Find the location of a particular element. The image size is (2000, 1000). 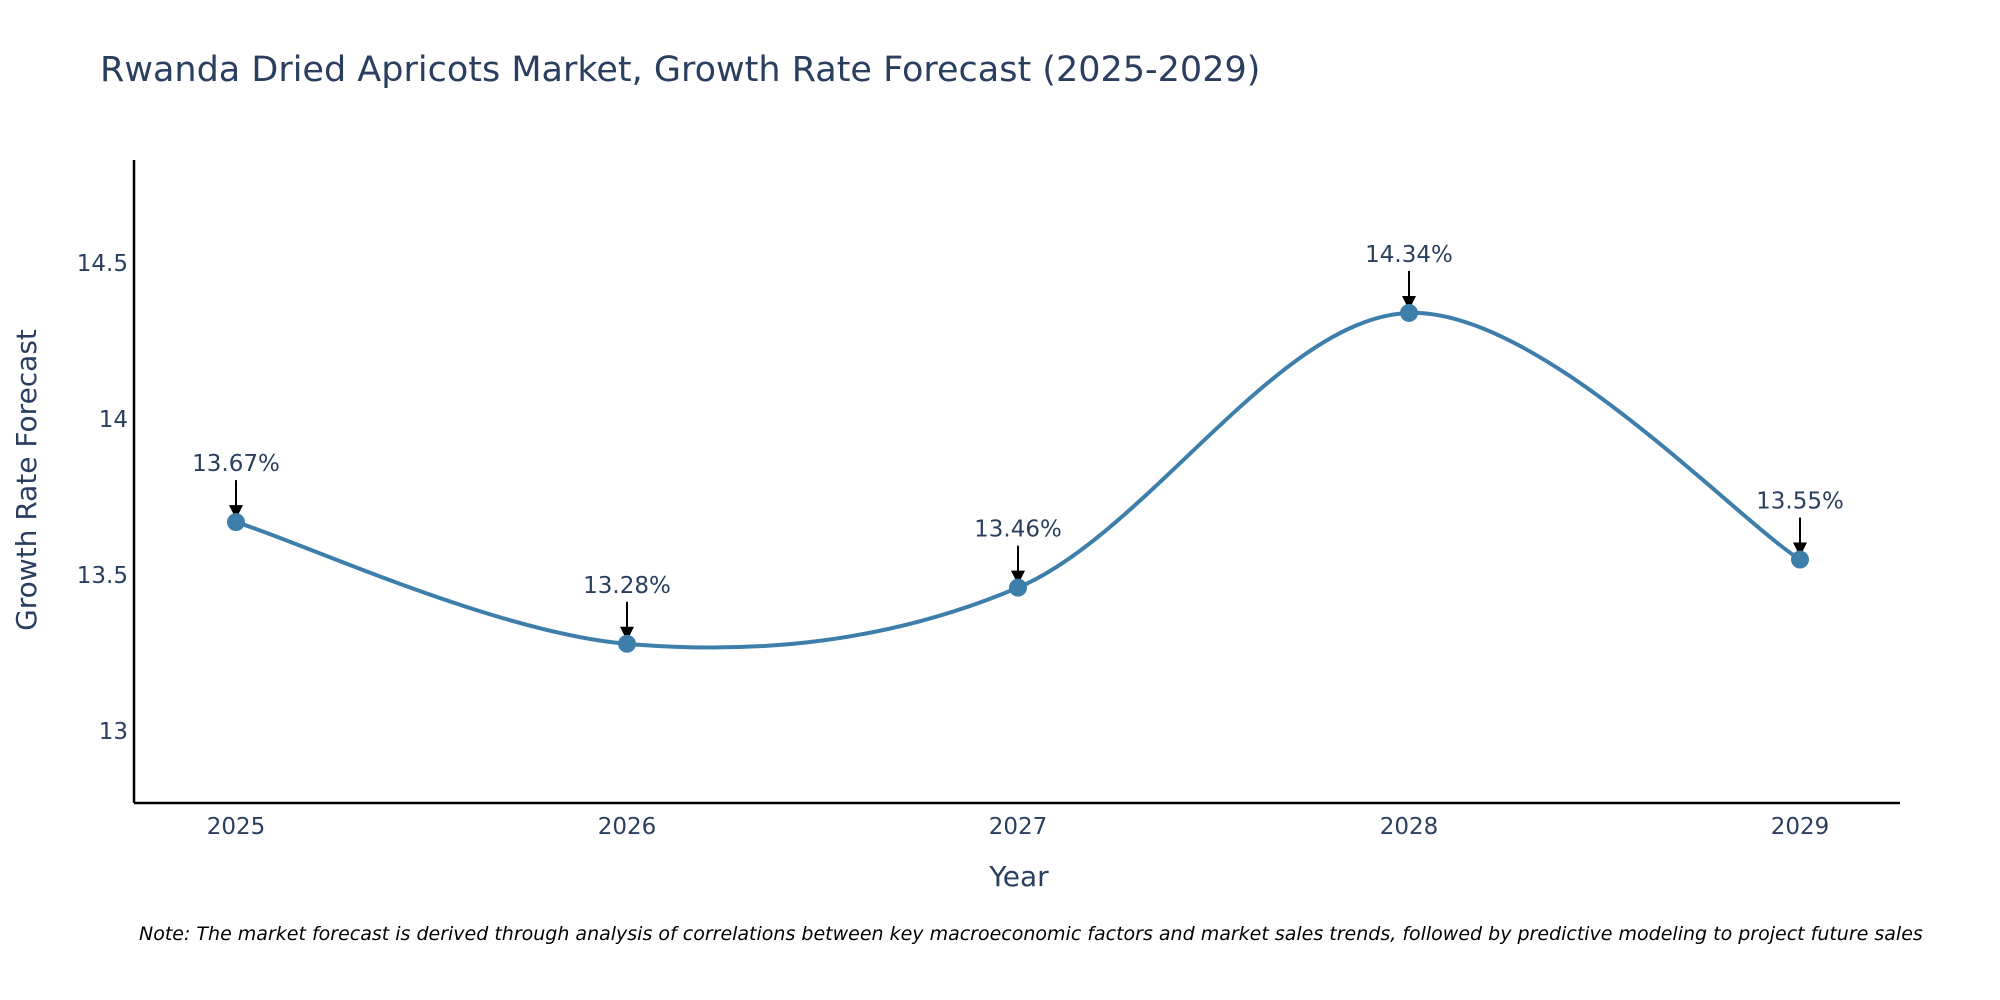

y-axis-title: Growth Rate Forecast is located at coordinates (26, 480).